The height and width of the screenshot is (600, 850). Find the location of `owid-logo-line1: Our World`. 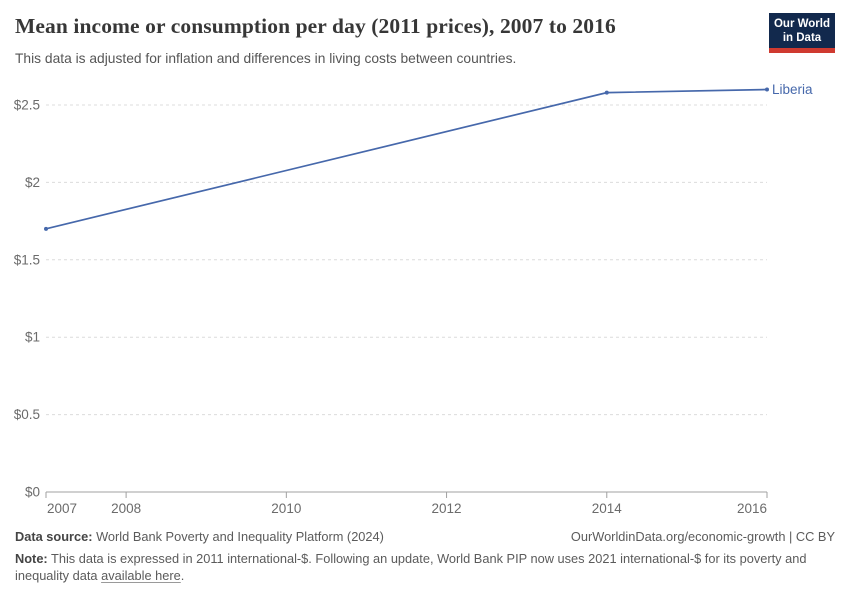

owid-logo-line1: Our World is located at coordinates (801, 24).